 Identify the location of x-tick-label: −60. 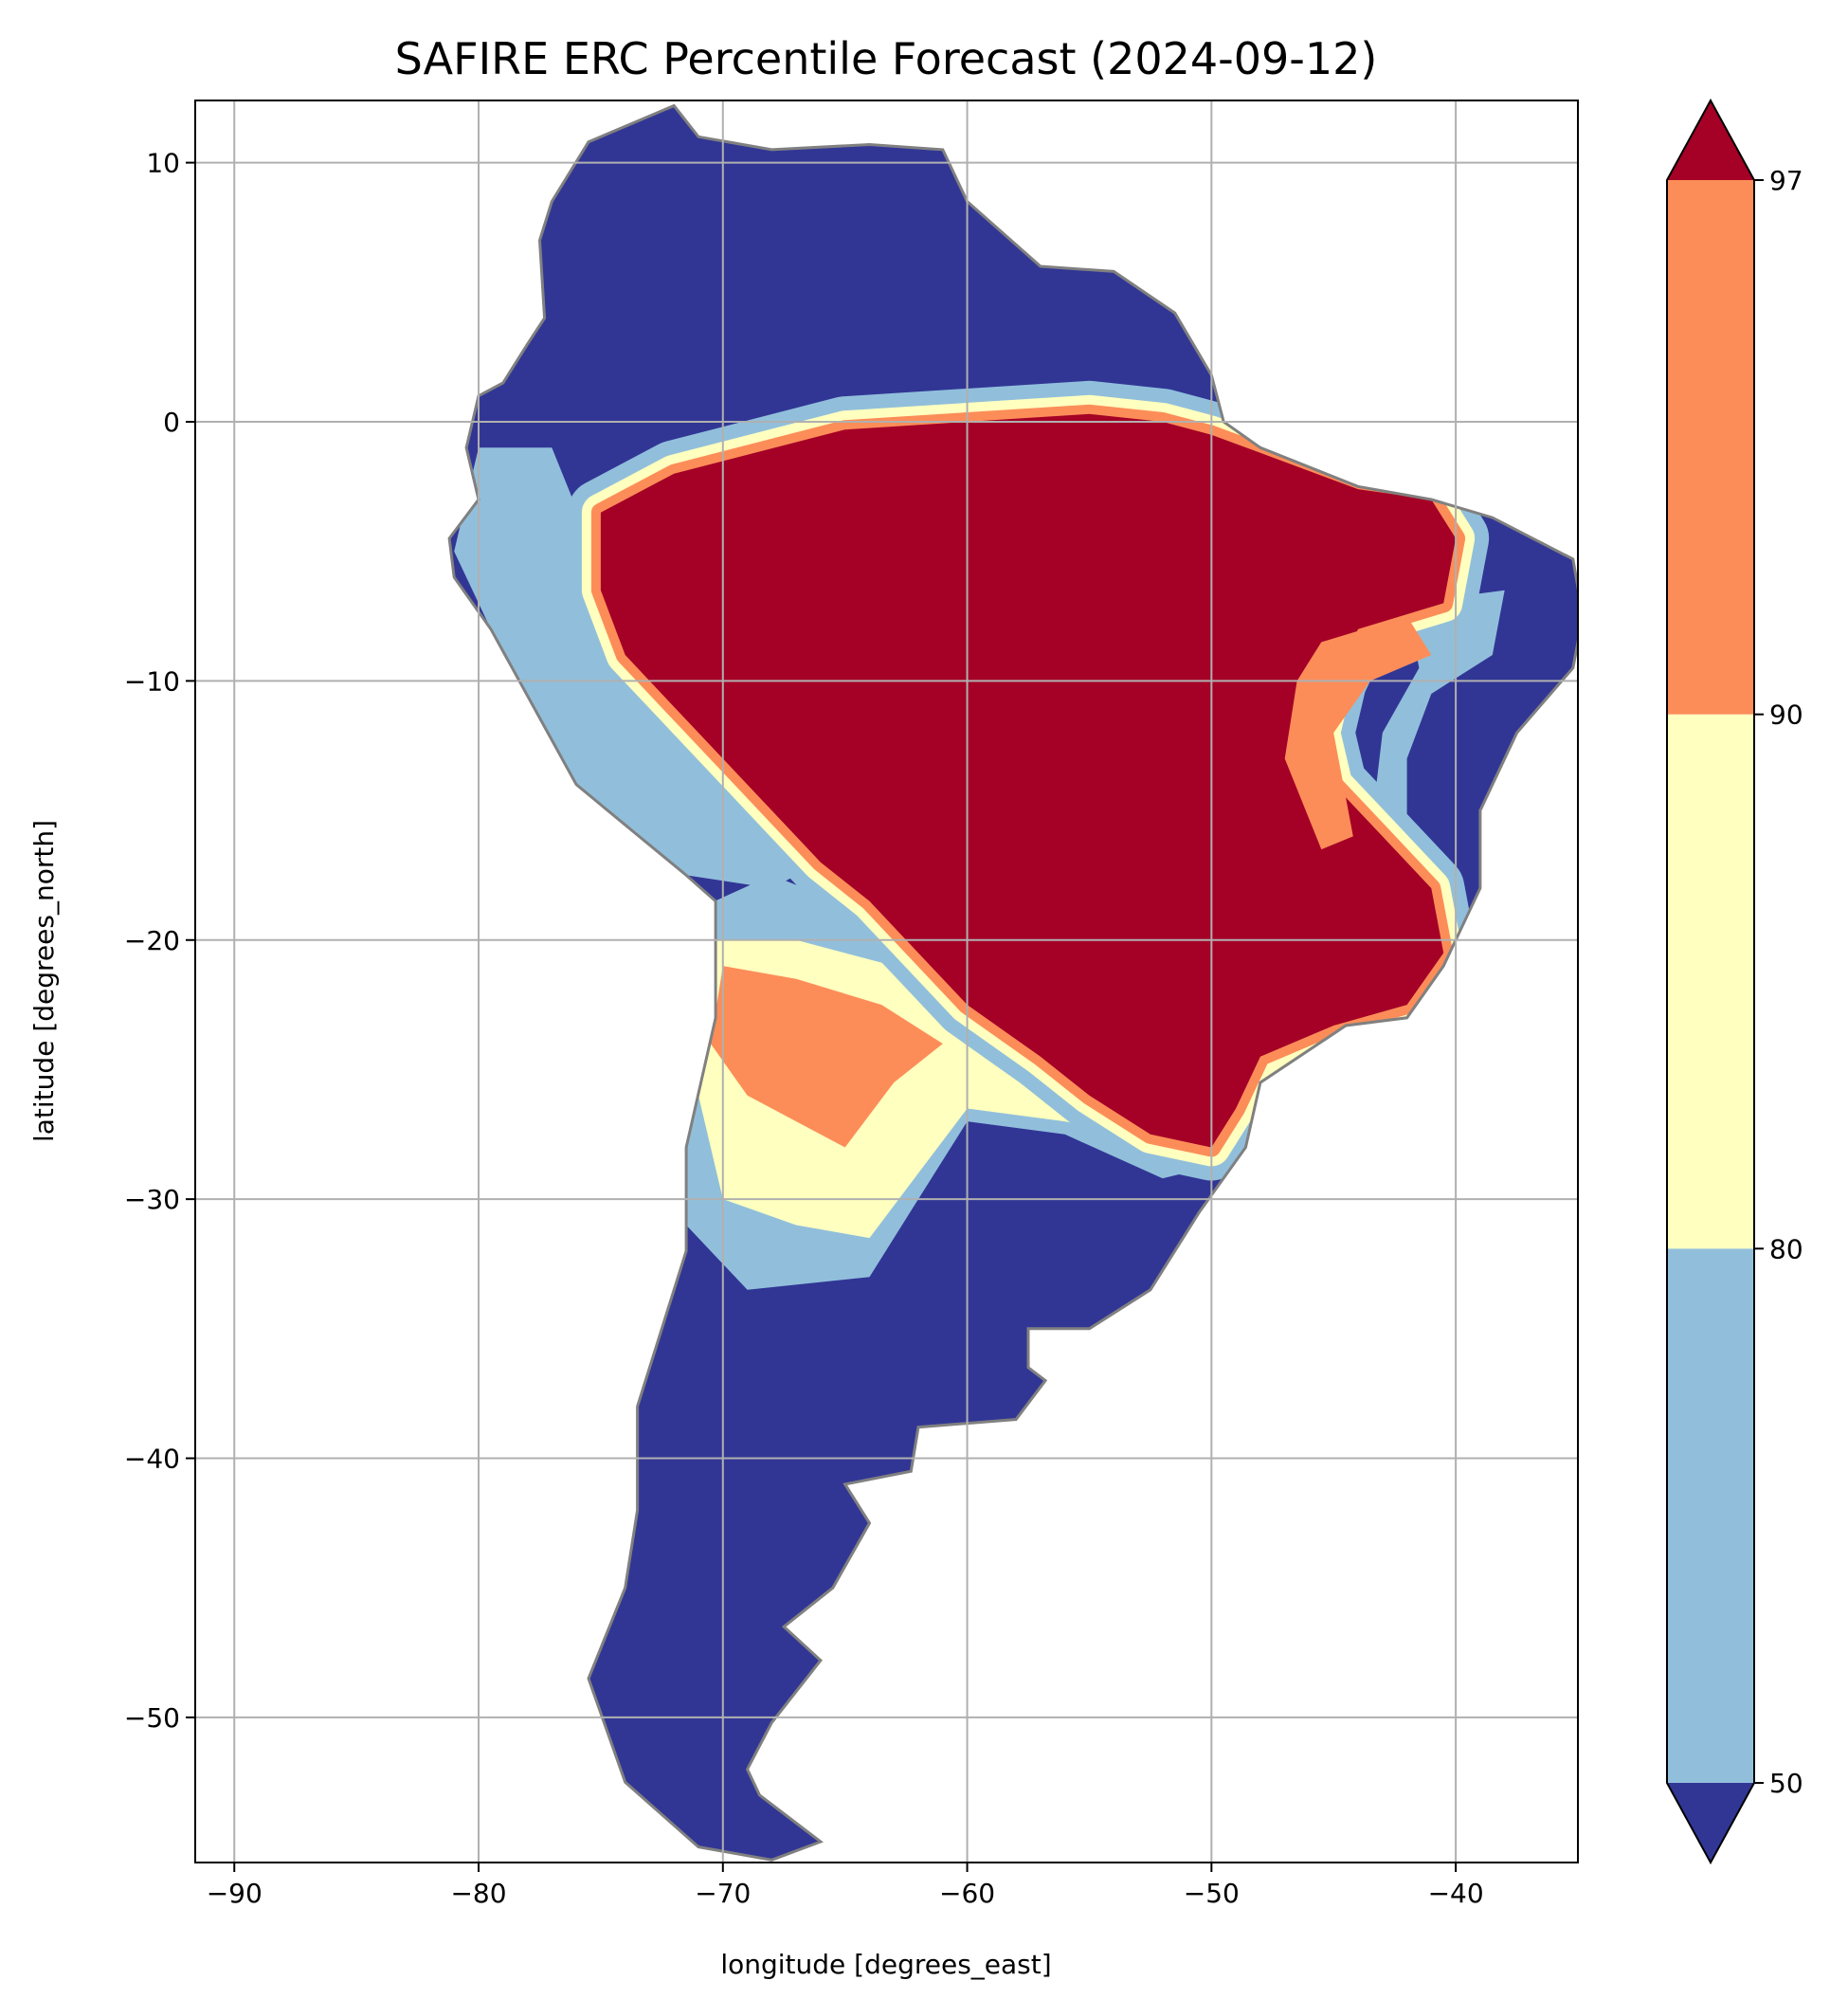
(967, 1894).